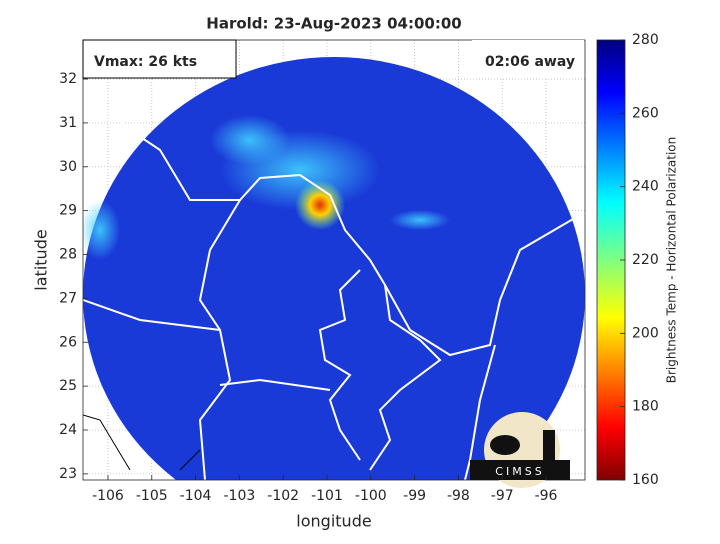  Describe the element at coordinates (333, 521) in the screenshot. I see `x-axis-label: longitude` at that location.